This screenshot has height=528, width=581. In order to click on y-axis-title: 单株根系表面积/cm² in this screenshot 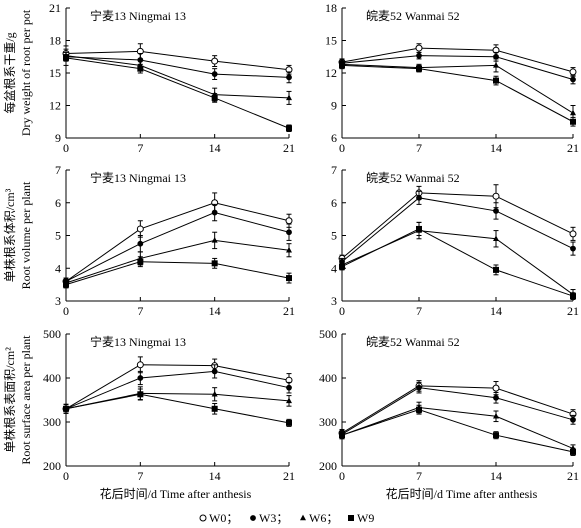, I will do `click(9, 400)`.